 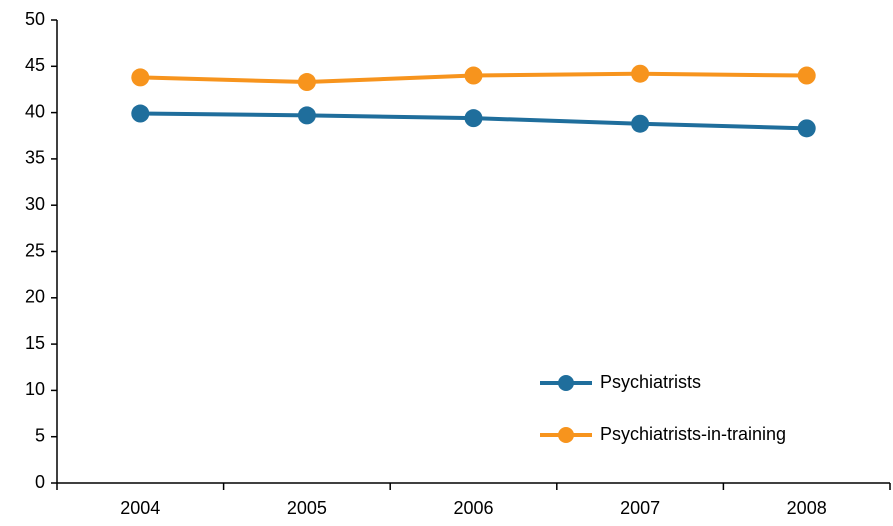 I want to click on y-tick-label: 35, so click(x=35, y=158).